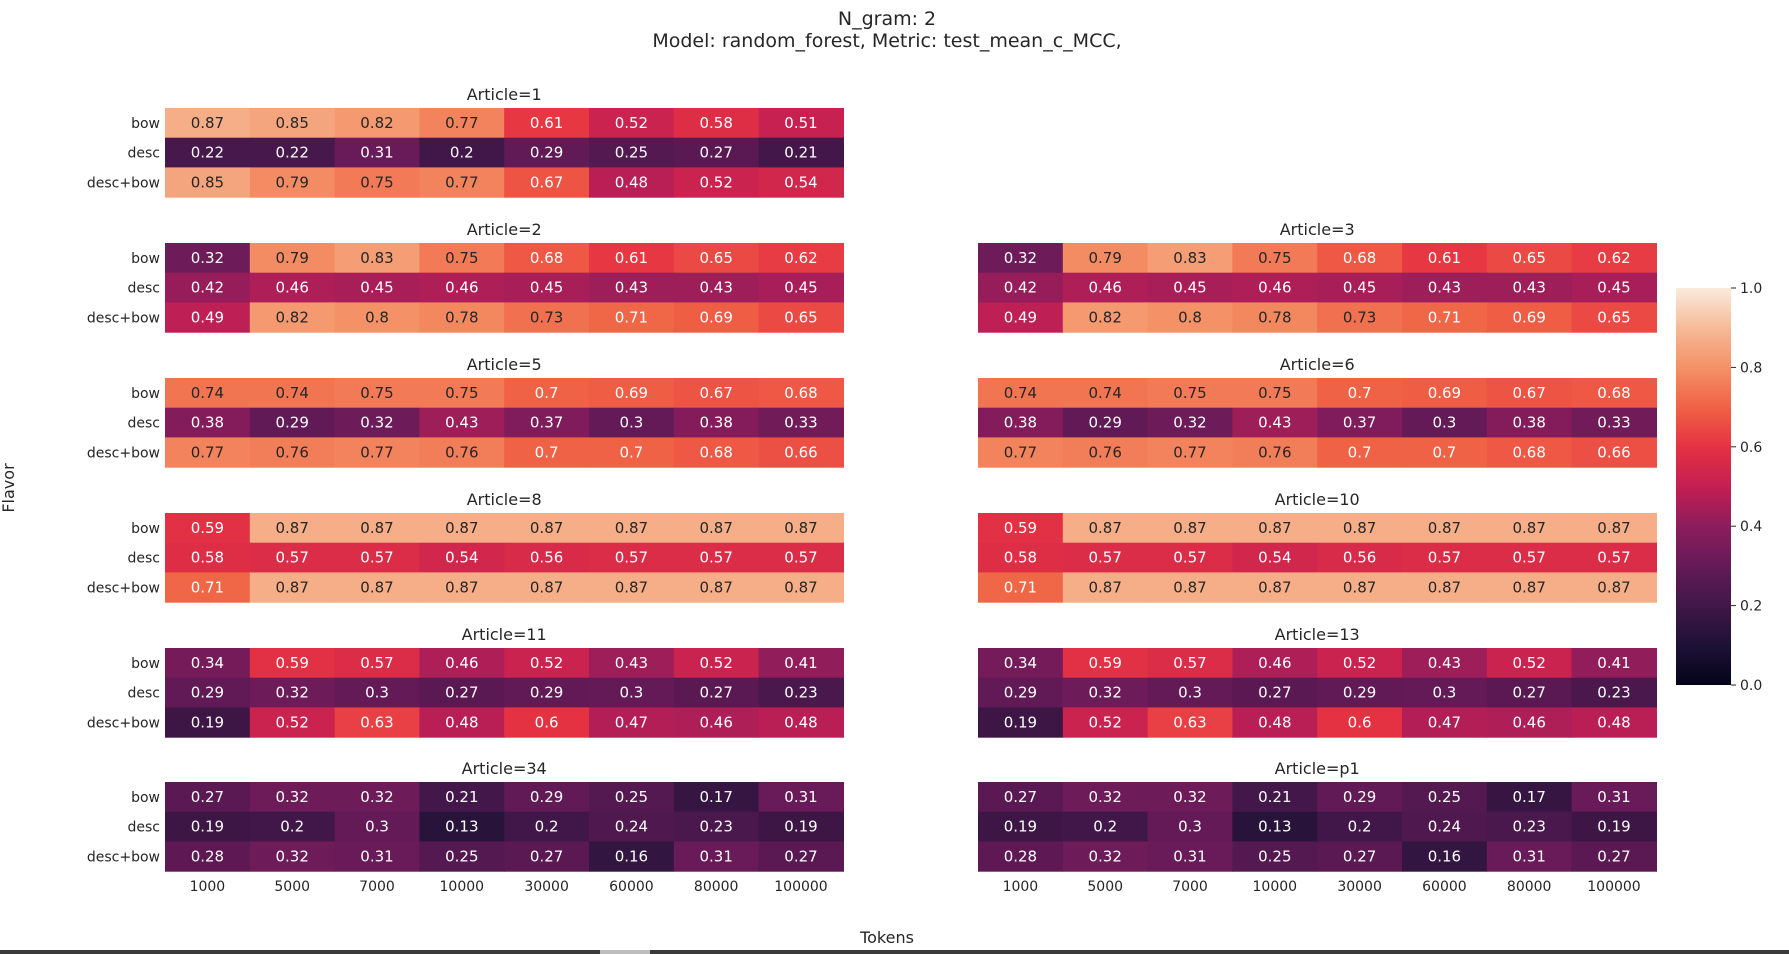 The image size is (1789, 954). I want to click on cell-value-label: 0.68, so click(1528, 452).